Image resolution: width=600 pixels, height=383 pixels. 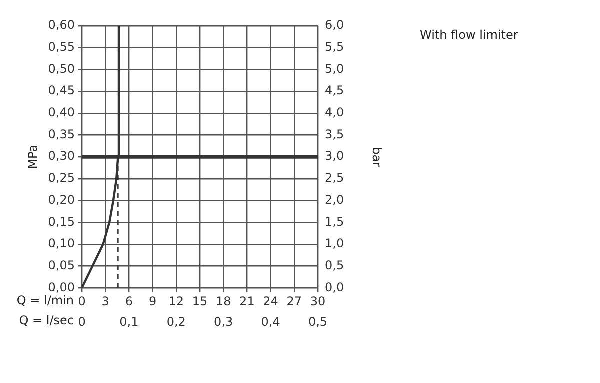 I want to click on y-tick-label: 0,25, so click(x=61, y=178).